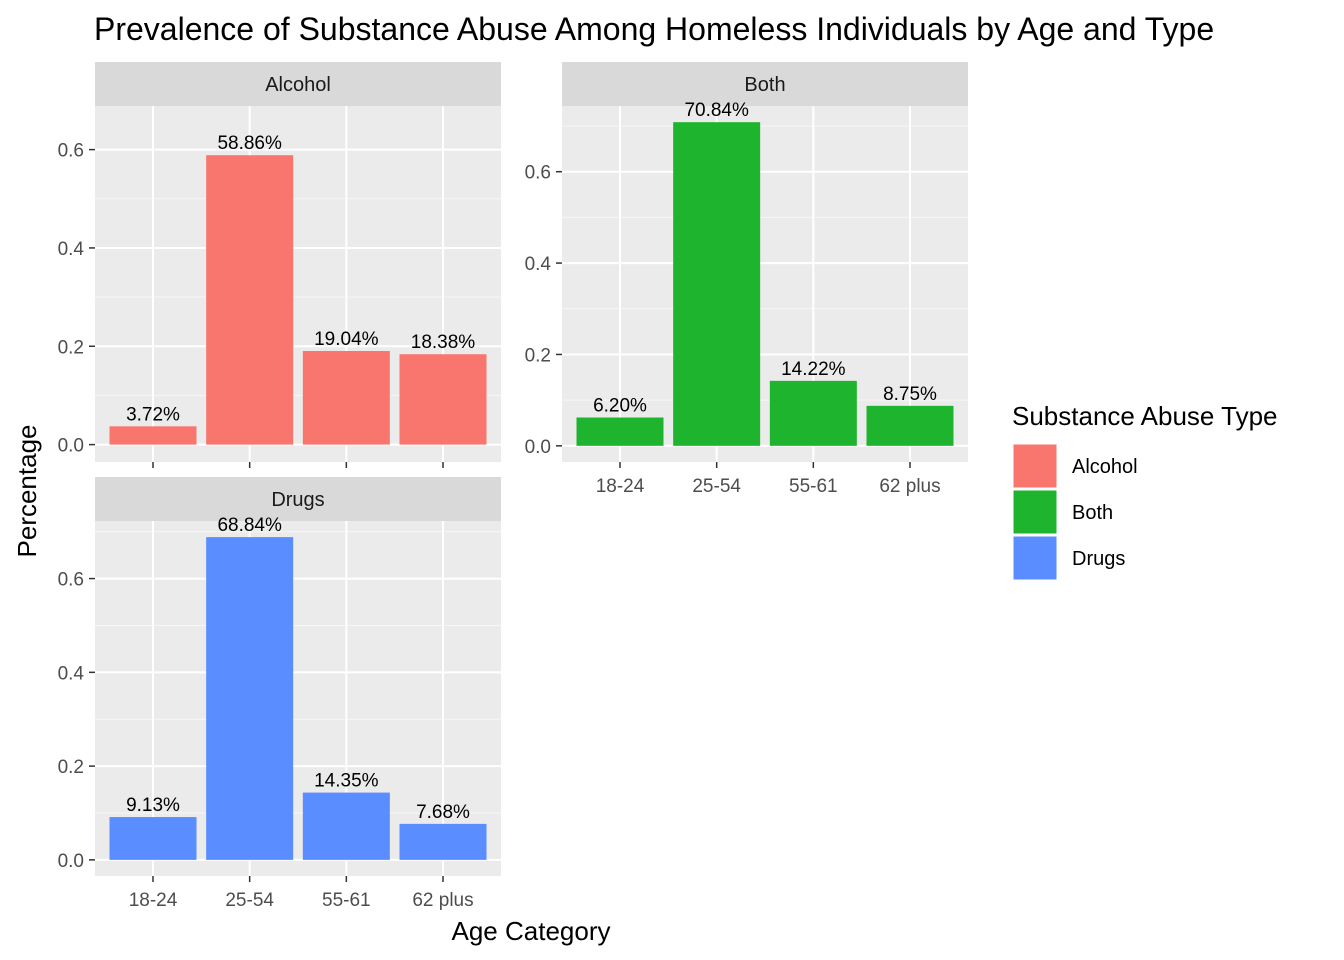  What do you see at coordinates (27, 491) in the screenshot?
I see `y-axis-title: Percentage` at bounding box center [27, 491].